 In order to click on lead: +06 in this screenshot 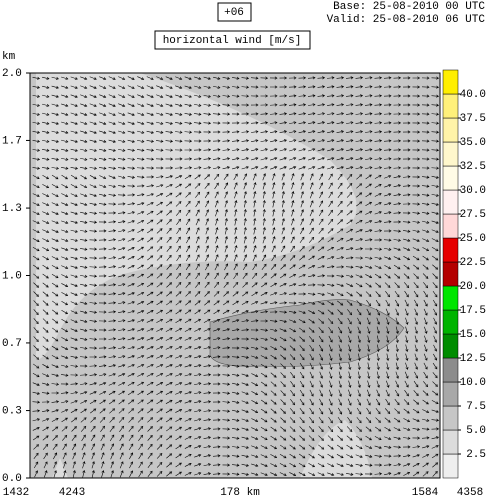, I will do `click(234, 13)`.